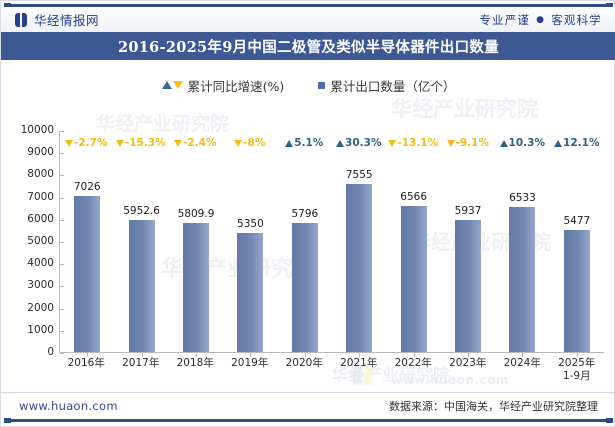  Describe the element at coordinates (468, 372) in the screenshot. I see `x-axis-label: 2023年` at that location.